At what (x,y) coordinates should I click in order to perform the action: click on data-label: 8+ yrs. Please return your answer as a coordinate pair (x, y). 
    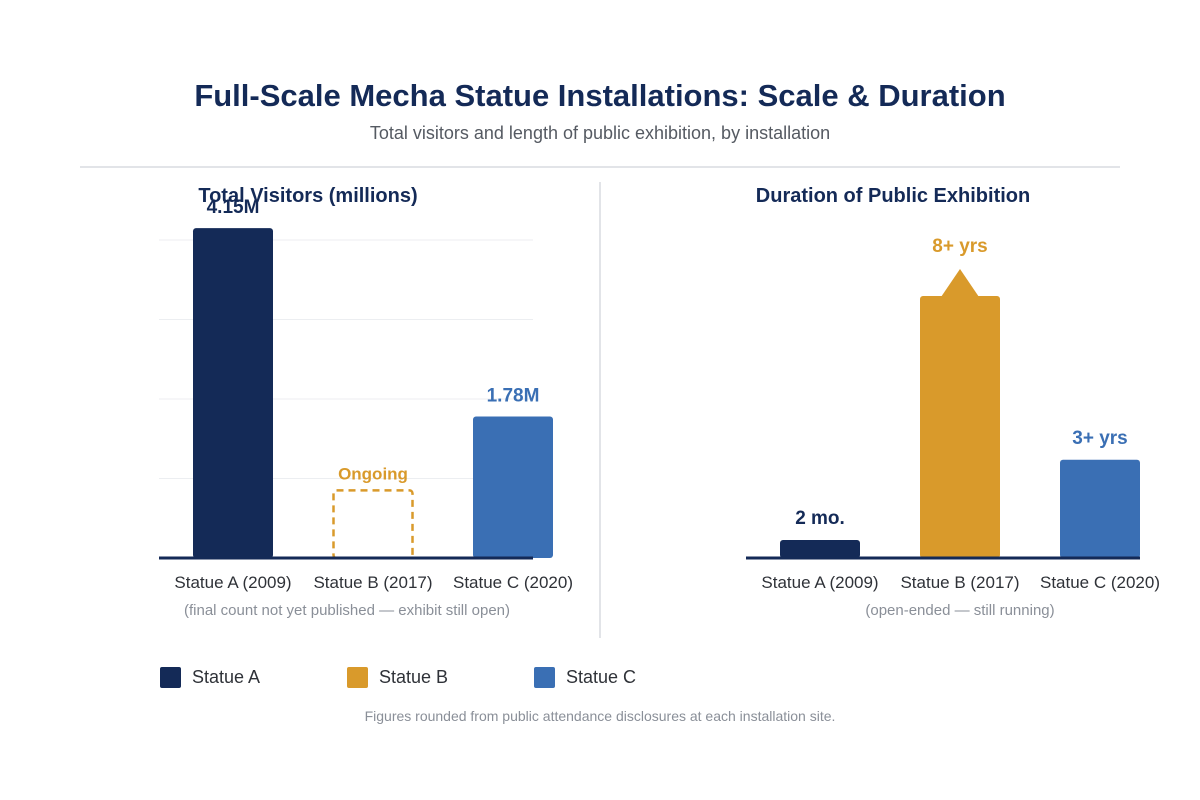
    Looking at the image, I should click on (959, 246).